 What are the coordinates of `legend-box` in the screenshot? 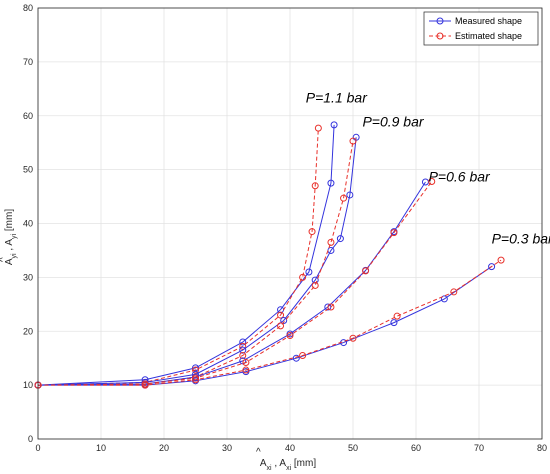 It's located at (481, 28).